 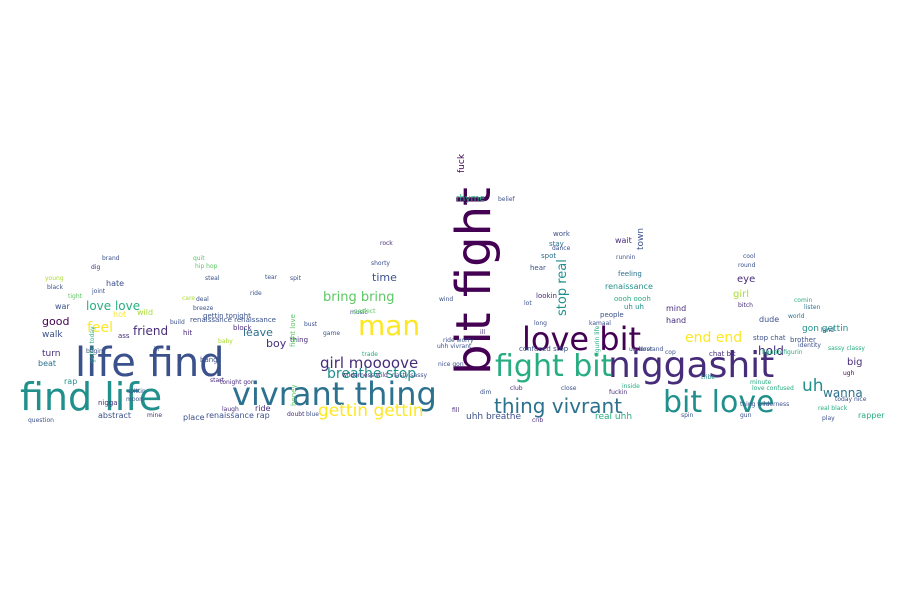 I want to click on cloud-word-listen: listen, so click(x=812, y=307).